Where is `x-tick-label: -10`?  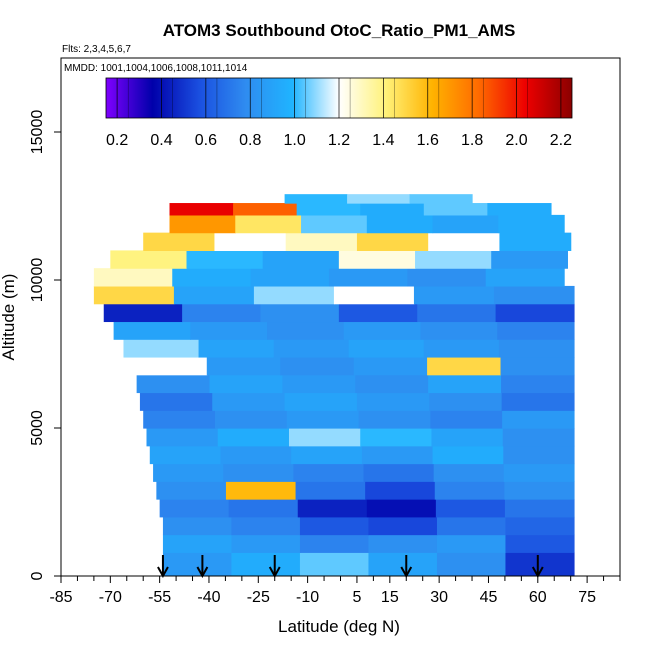 x-tick-label: -10 is located at coordinates (307, 597).